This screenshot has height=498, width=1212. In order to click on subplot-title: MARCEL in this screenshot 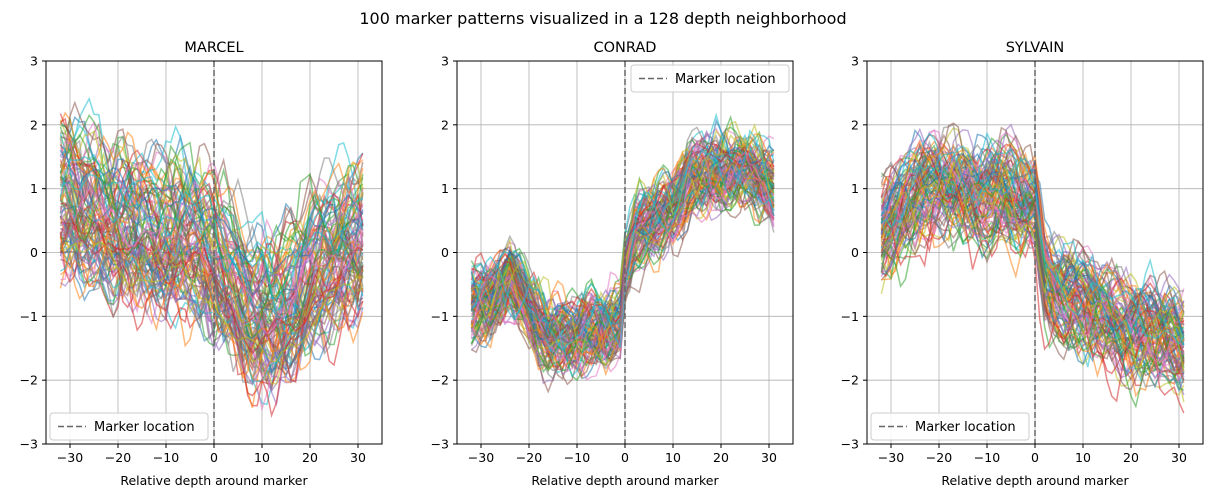, I will do `click(213, 48)`.